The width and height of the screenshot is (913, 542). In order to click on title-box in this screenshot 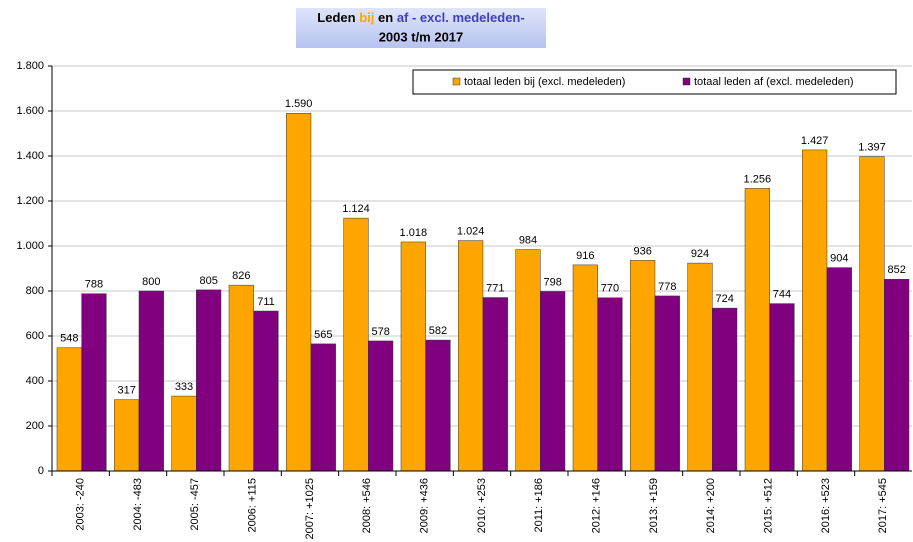, I will do `click(421, 28)`.